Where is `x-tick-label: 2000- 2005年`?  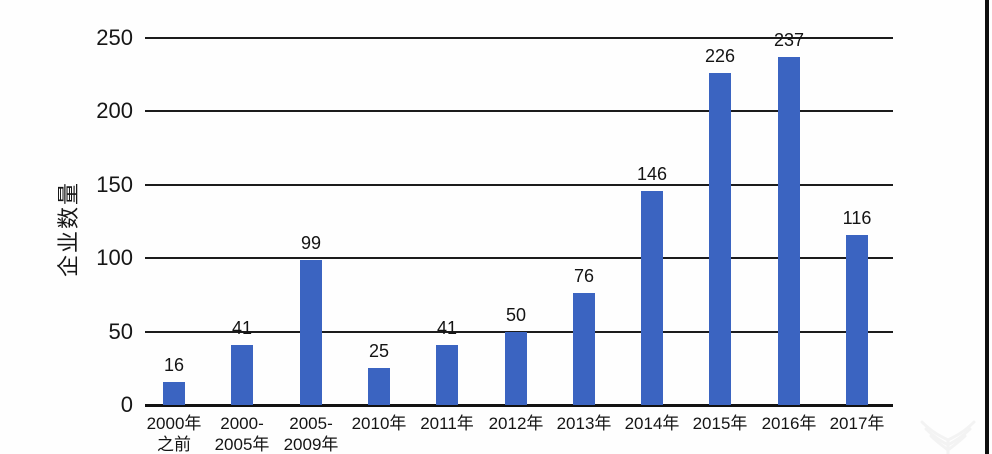
x-tick-label: 2000- 2005年 is located at coordinates (242, 434).